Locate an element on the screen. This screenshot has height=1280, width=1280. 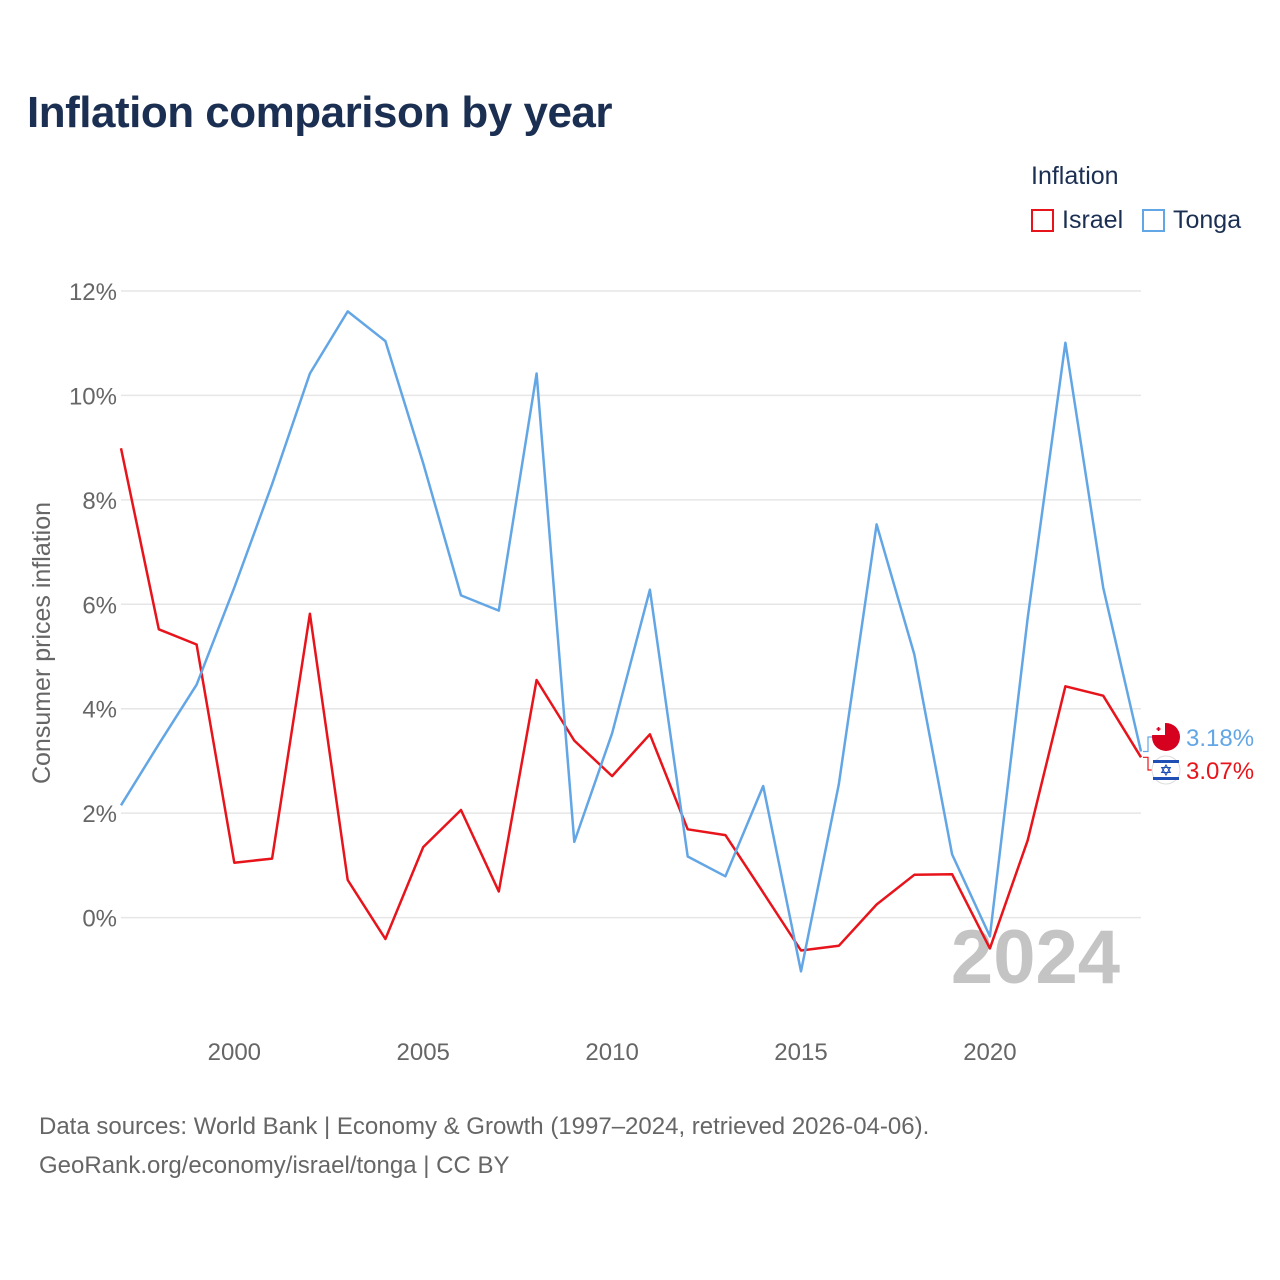
legend-swatch-israel is located at coordinates (1042, 220).